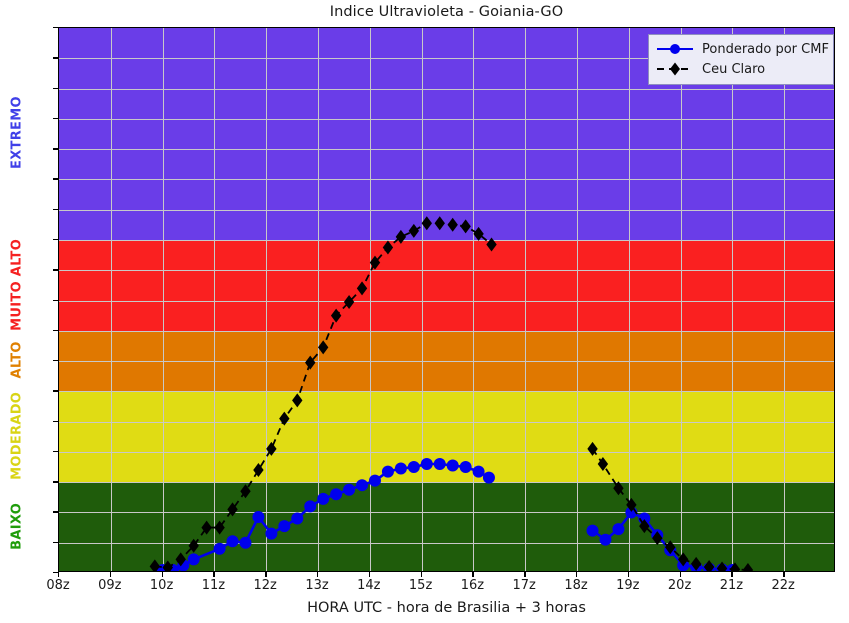 Image resolution: width=849 pixels, height=623 pixels. I want to click on legend-item: Ponderado por CMF, so click(742, 49).